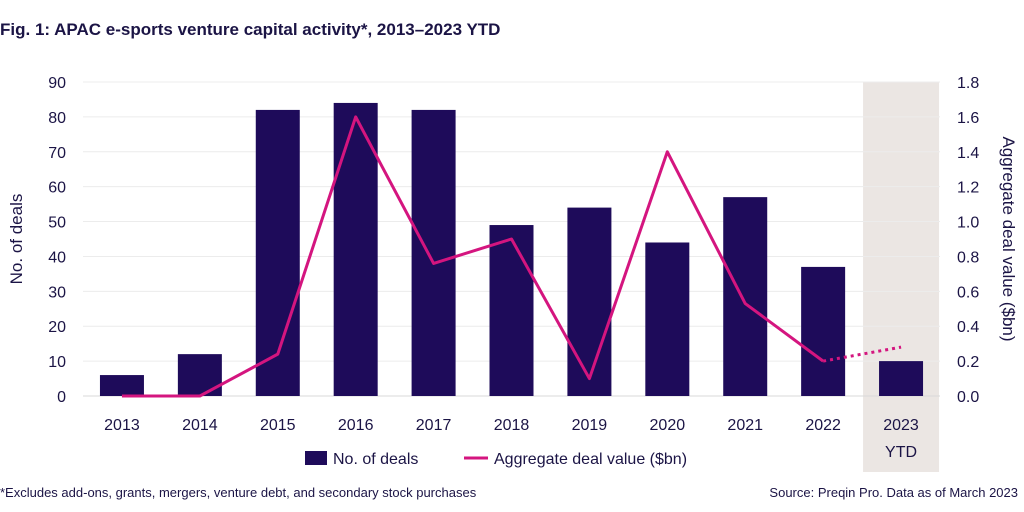  Describe the element at coordinates (968, 83) in the screenshot. I see `y2-tick-label: 1.8` at that location.